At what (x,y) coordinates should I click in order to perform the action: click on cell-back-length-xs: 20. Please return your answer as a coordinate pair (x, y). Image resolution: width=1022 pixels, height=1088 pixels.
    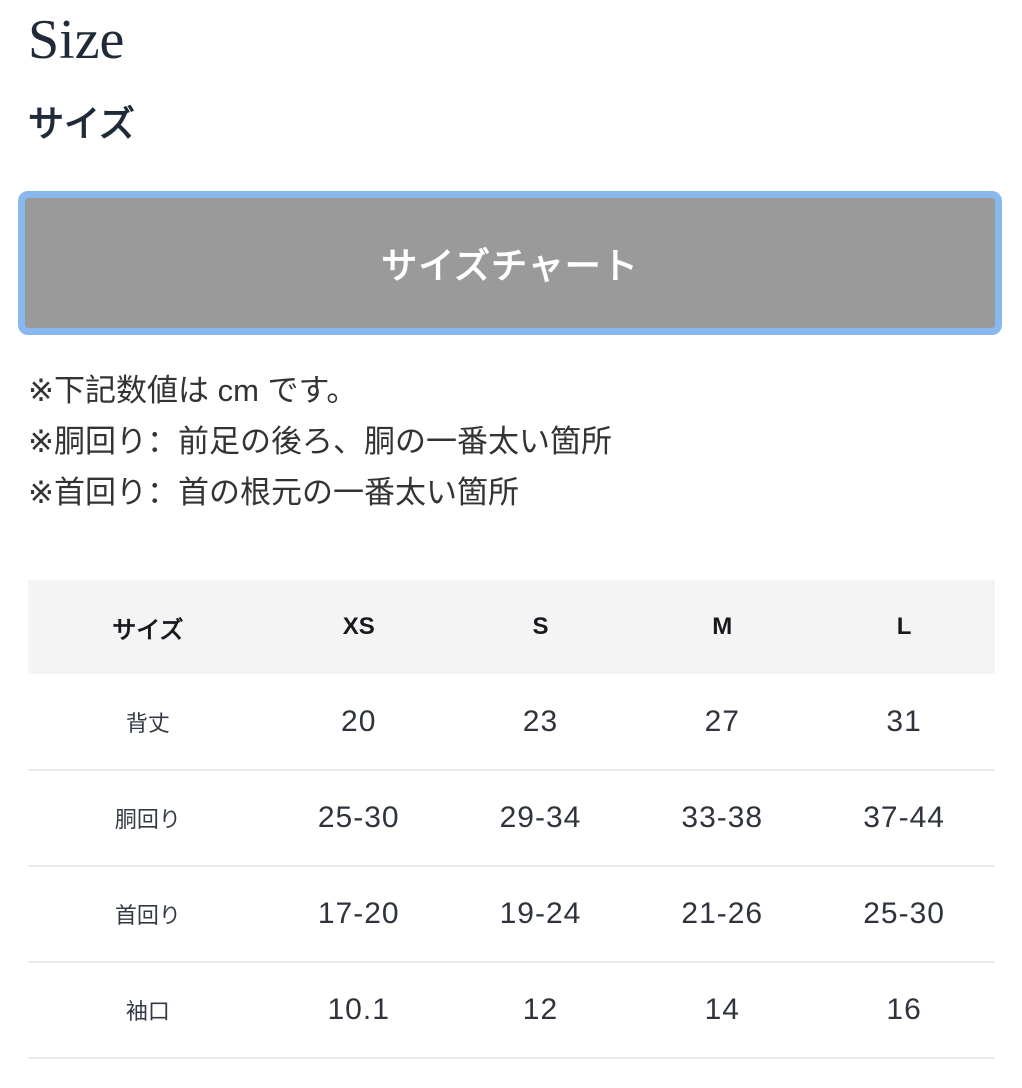
    Looking at the image, I should click on (359, 721).